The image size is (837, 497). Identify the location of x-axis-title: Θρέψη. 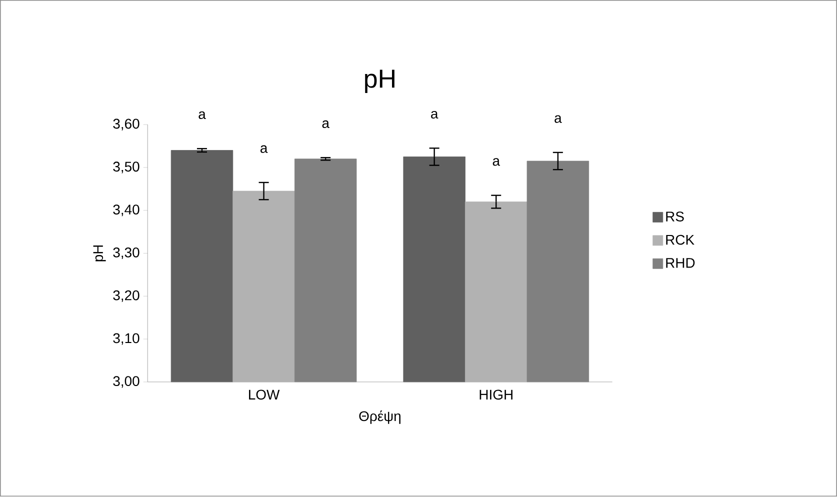
(379, 417).